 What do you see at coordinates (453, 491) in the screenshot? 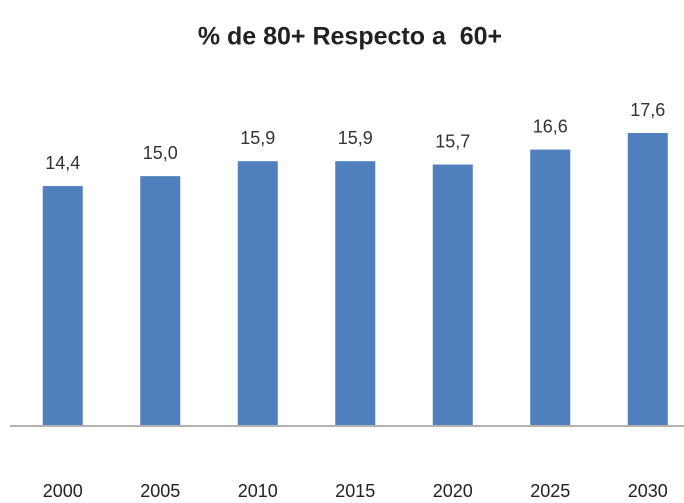
I see `x-tick-label: 2020` at bounding box center [453, 491].